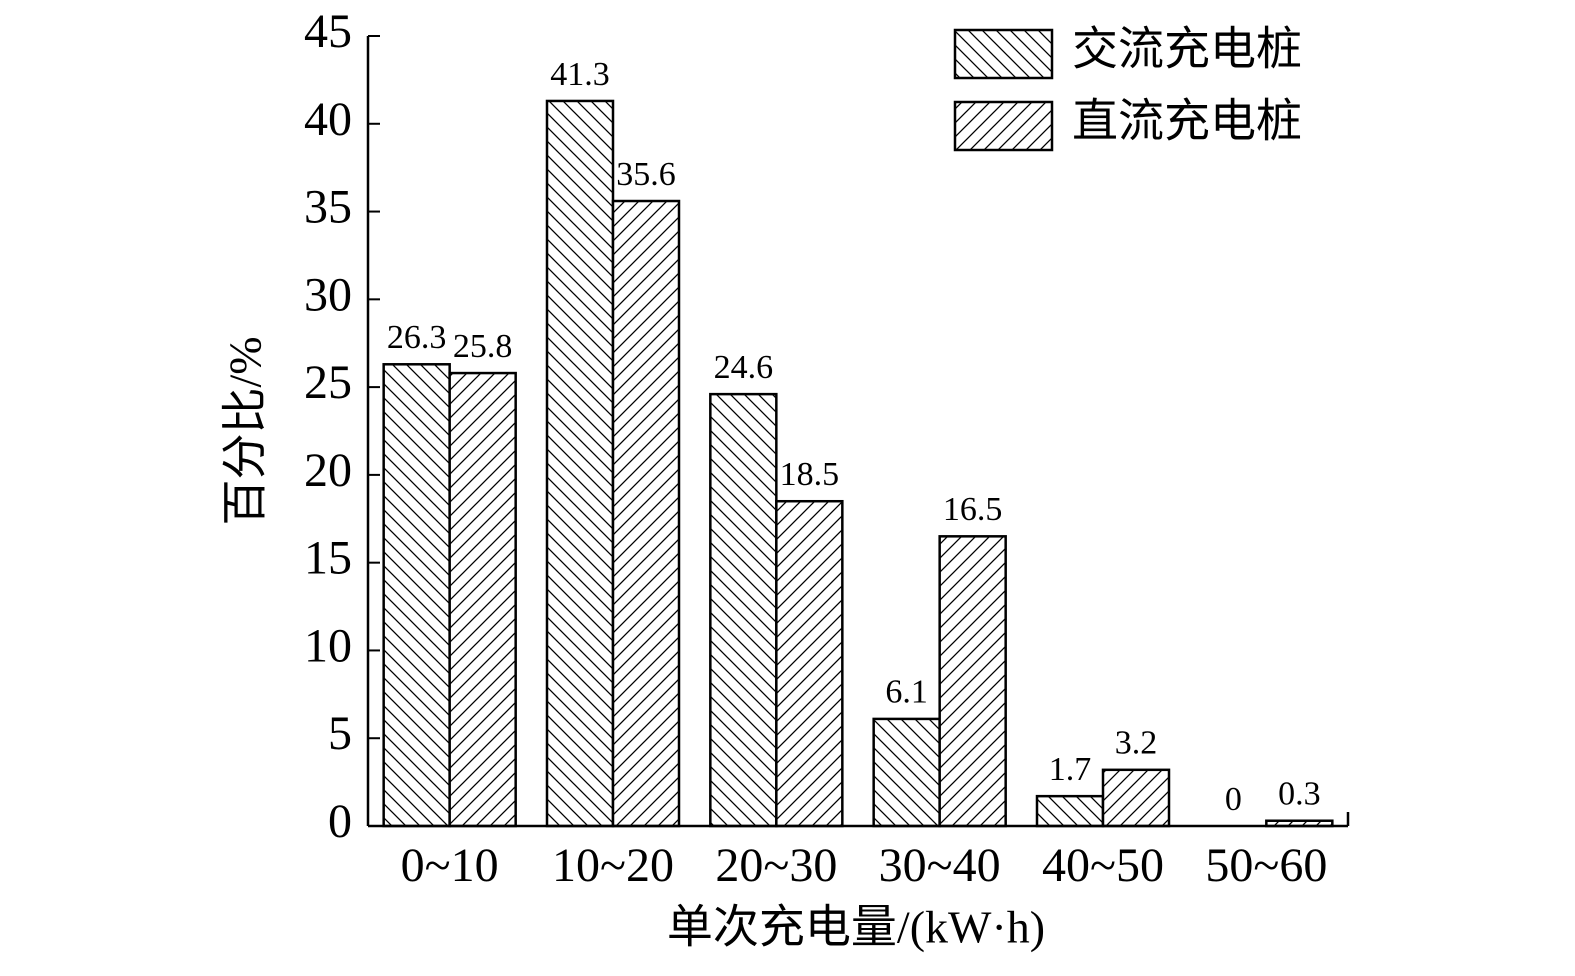 The width and height of the screenshot is (1575, 976). I want to click on y-tick-label: 0, so click(340, 821).